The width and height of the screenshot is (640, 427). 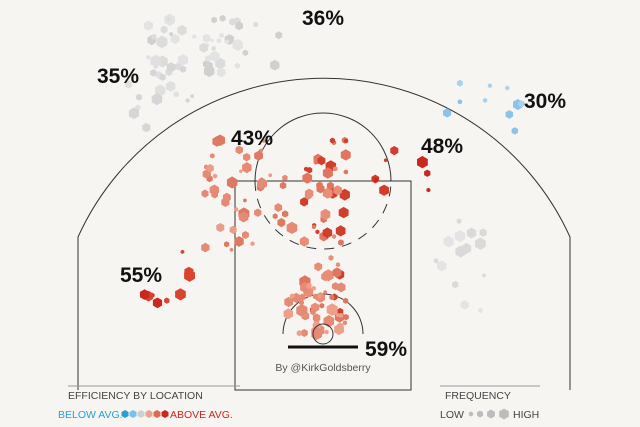 What do you see at coordinates (135, 396) in the screenshot?
I see `legend-title: EFFICIENCY BY LOCATION` at bounding box center [135, 396].